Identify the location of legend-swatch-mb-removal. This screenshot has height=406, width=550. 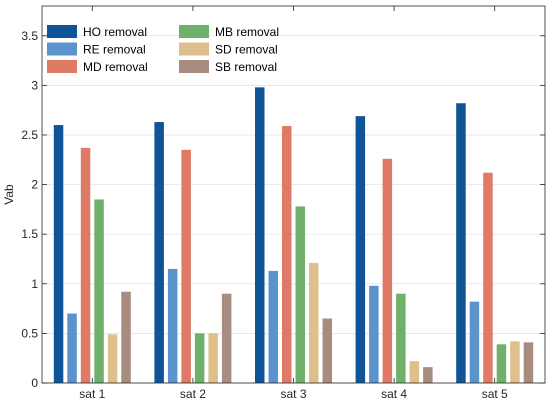
(194, 31).